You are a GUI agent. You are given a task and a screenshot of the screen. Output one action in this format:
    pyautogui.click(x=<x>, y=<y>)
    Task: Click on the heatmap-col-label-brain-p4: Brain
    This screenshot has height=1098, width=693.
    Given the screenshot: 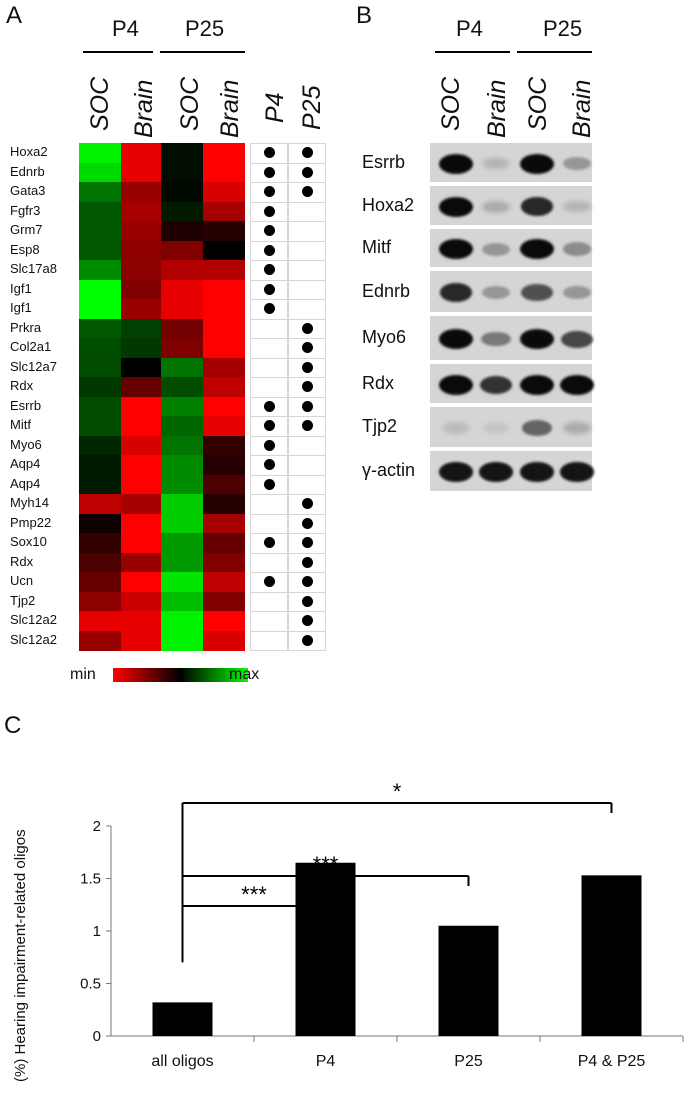 What is the action you would take?
    pyautogui.click(x=144, y=108)
    